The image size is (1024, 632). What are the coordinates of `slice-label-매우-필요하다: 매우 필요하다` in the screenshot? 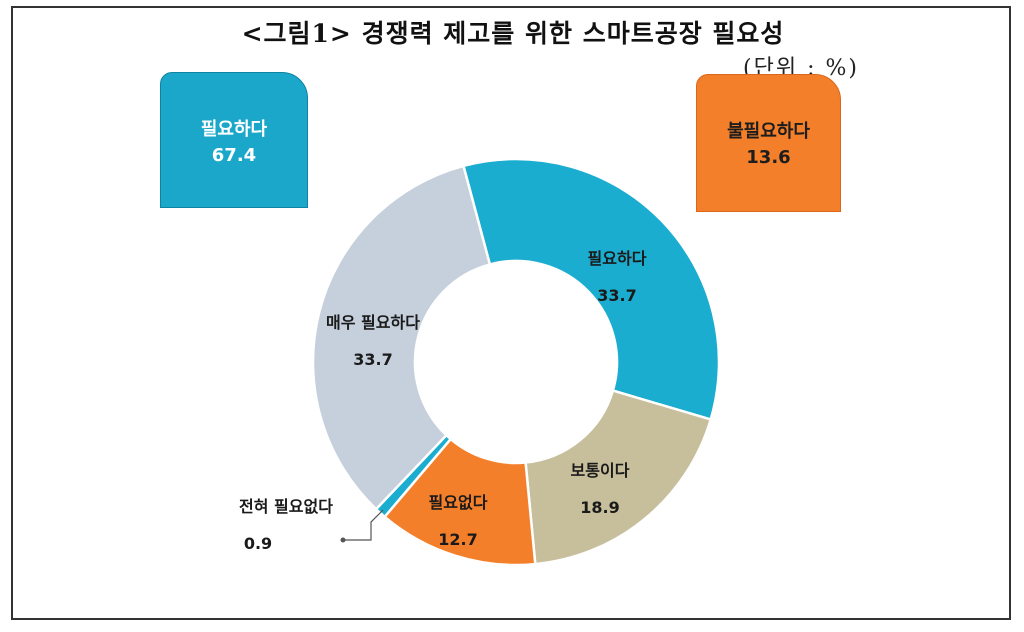 It's located at (373, 322).